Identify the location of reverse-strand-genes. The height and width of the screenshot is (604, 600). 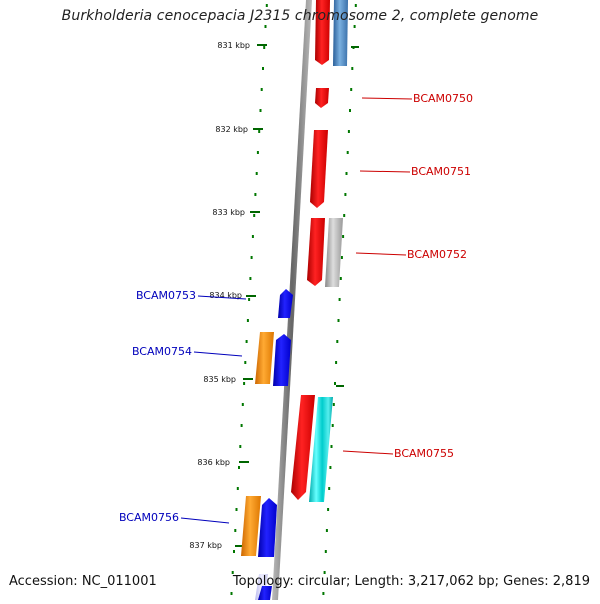
(267, 444).